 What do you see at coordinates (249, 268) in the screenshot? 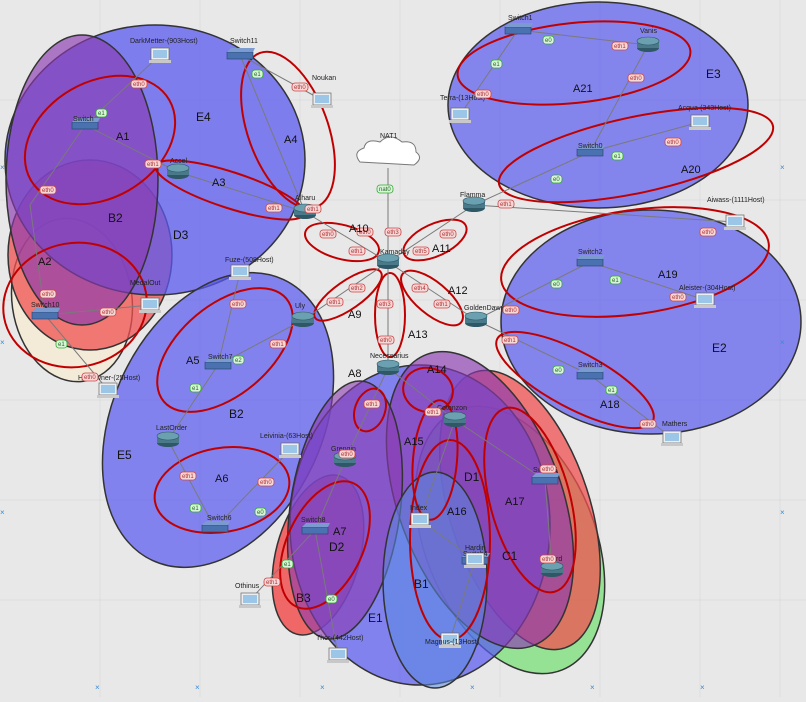
I see `host-fuze: Fuze-(508Host)` at bounding box center [249, 268].